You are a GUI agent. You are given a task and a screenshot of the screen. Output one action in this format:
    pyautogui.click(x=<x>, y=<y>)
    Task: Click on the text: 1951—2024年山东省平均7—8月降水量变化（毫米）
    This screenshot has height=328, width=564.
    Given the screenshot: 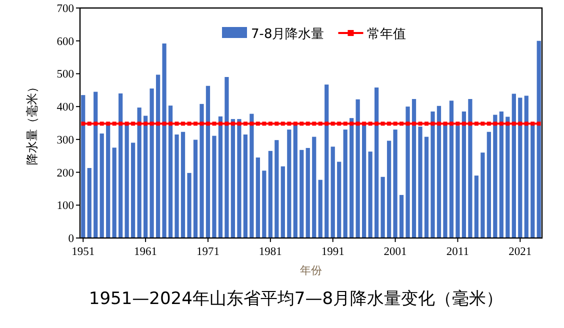 What is the action you would take?
    pyautogui.click(x=296, y=299)
    